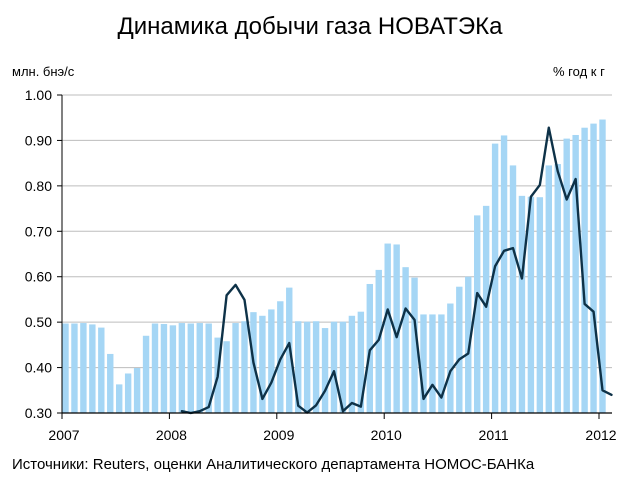 The image size is (620, 478). What do you see at coordinates (38, 277) in the screenshot?
I see `y-tick-label: 0.60` at bounding box center [38, 277].